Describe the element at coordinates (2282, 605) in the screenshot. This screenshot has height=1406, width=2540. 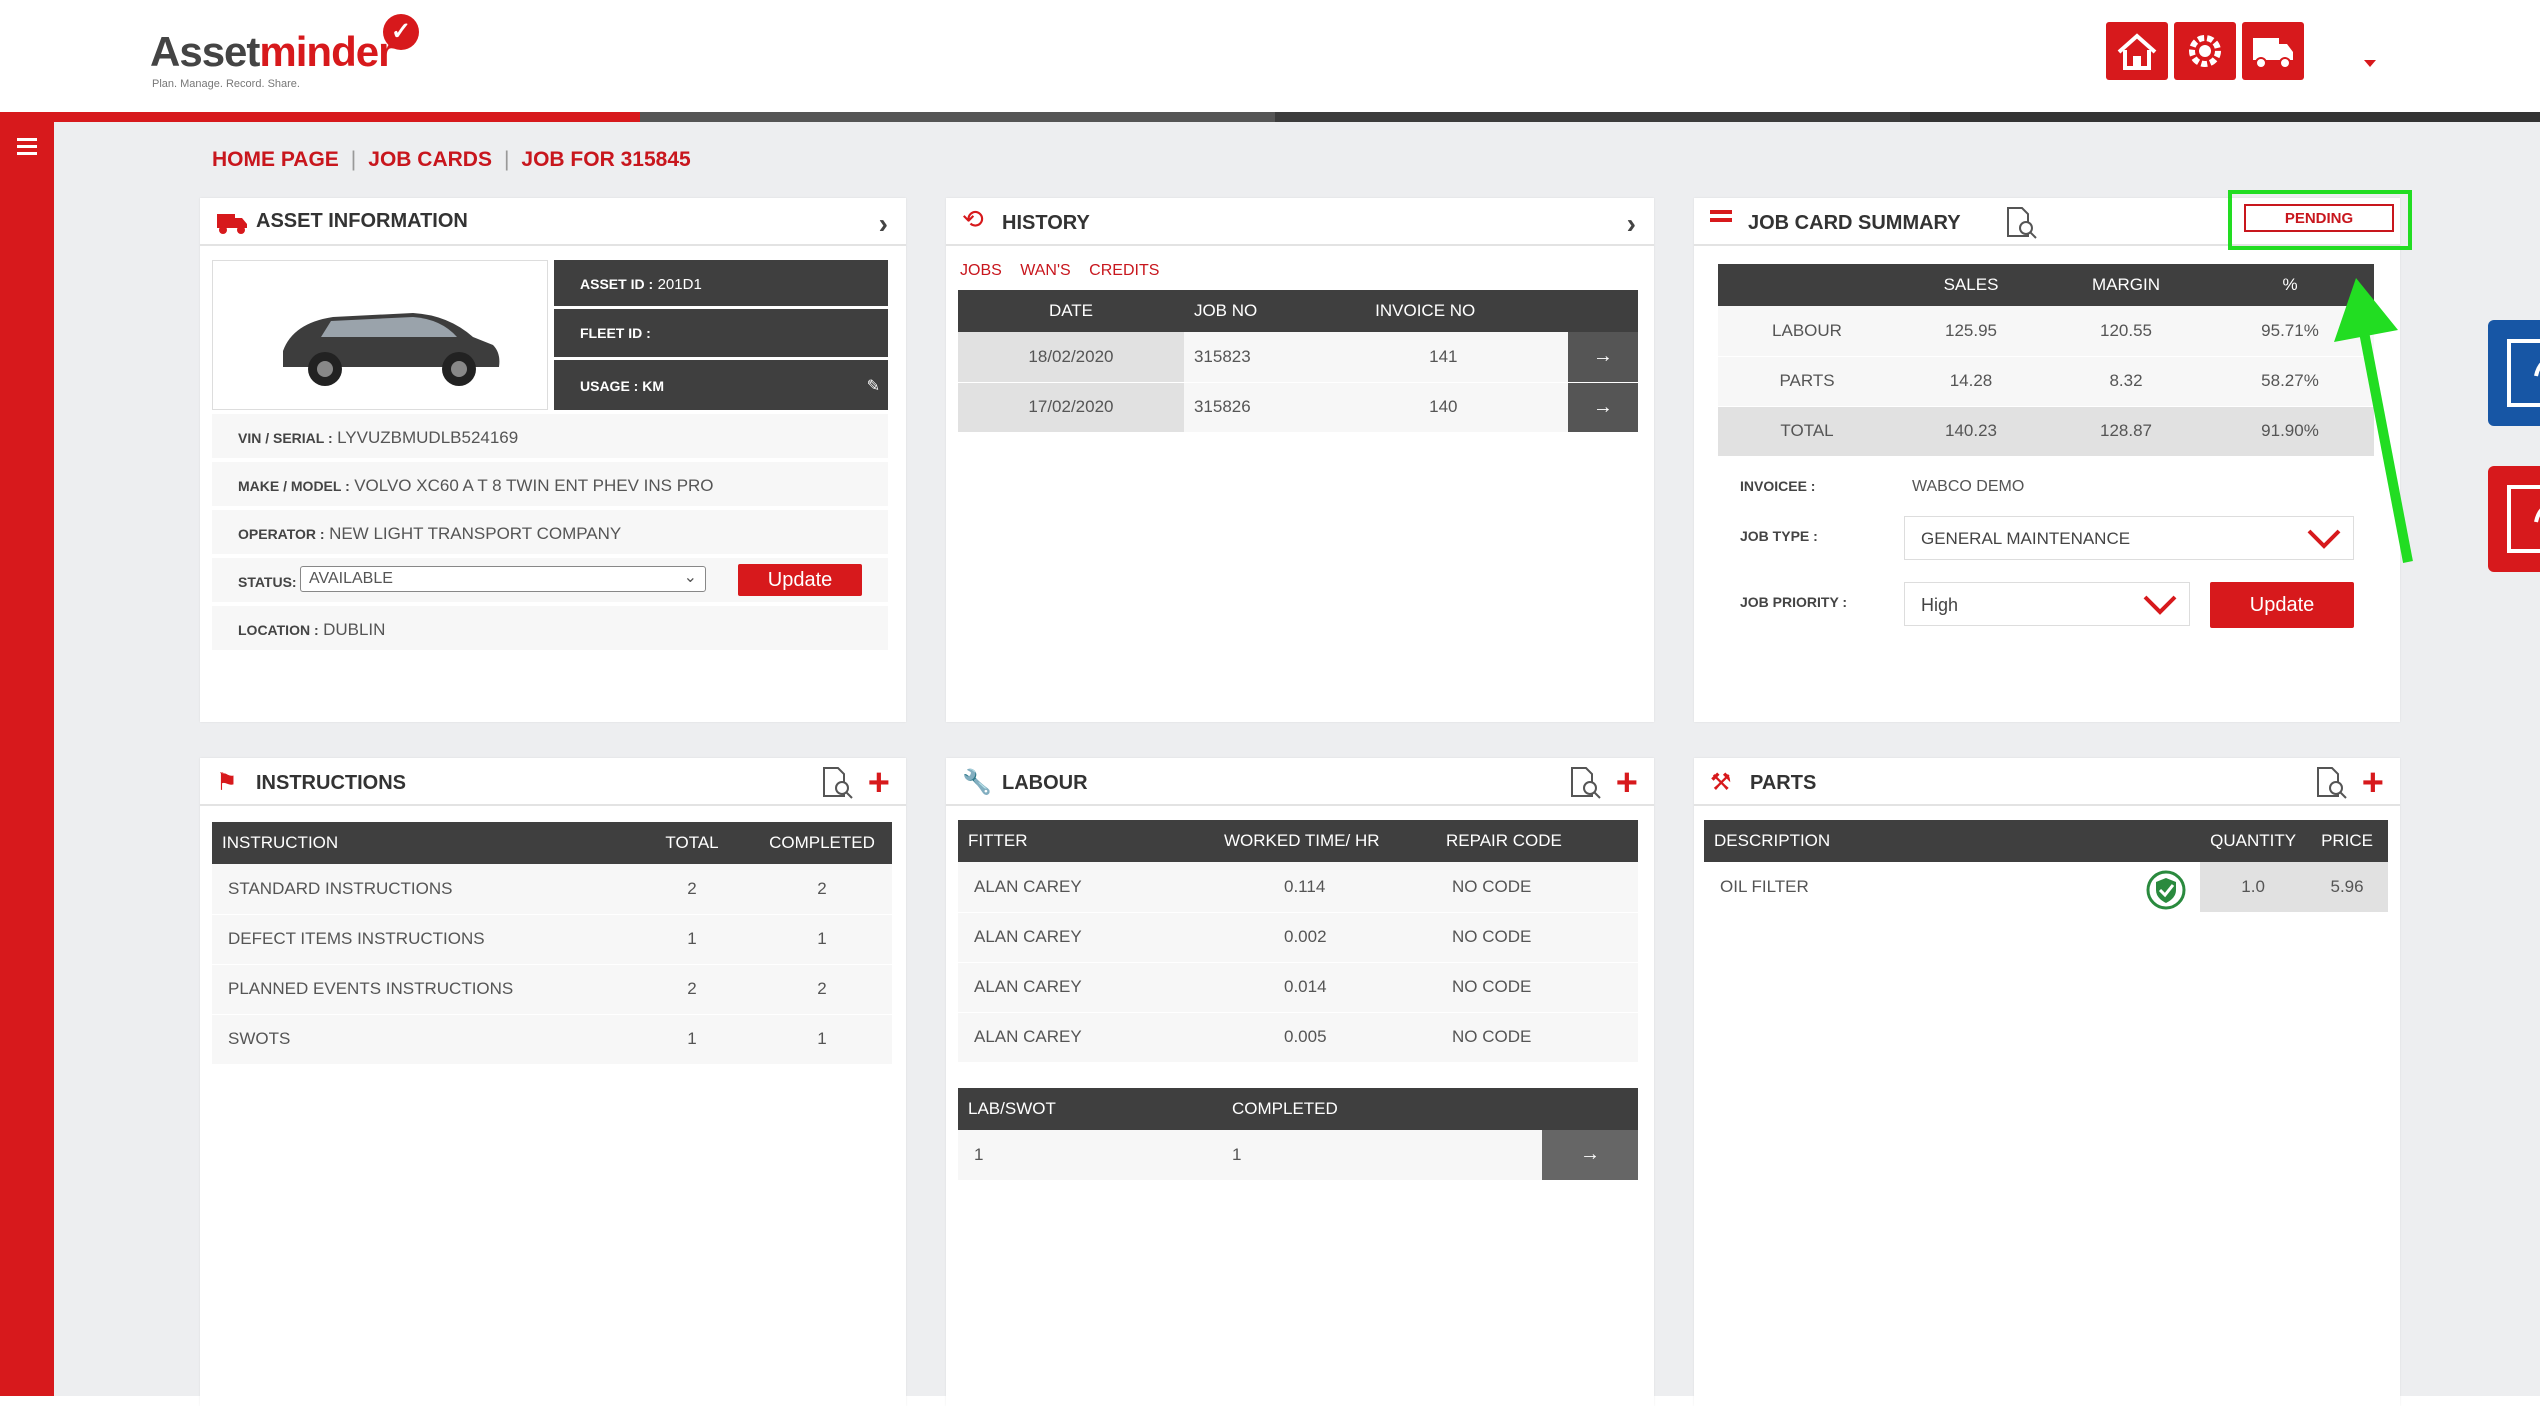
I see `summary-update-button: Update` at that location.